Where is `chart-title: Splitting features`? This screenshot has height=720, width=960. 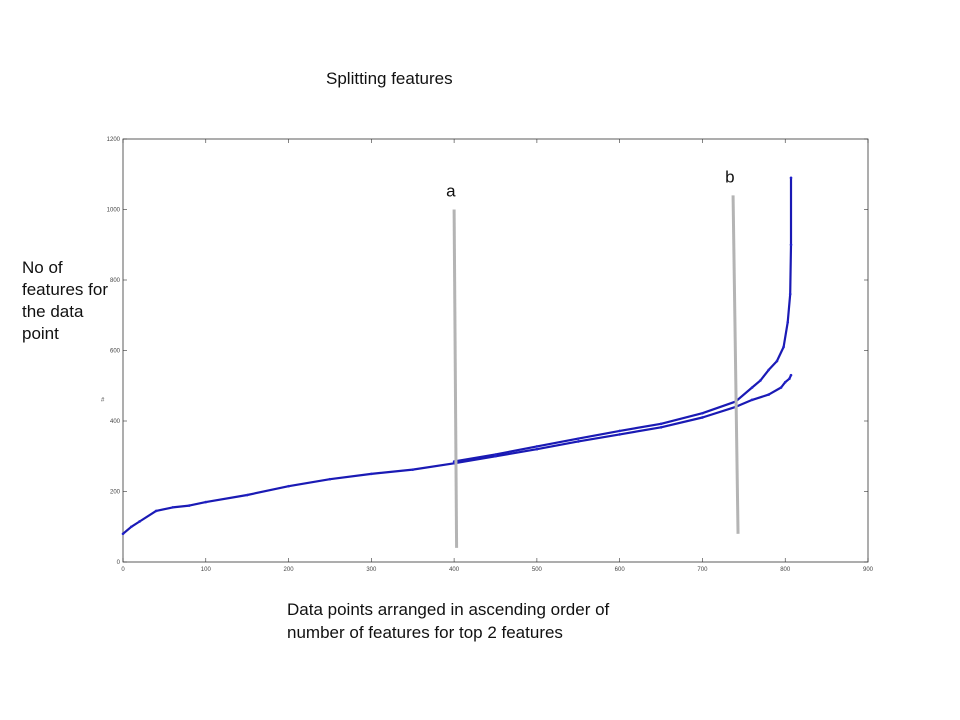
chart-title: Splitting features is located at coordinates (389, 78).